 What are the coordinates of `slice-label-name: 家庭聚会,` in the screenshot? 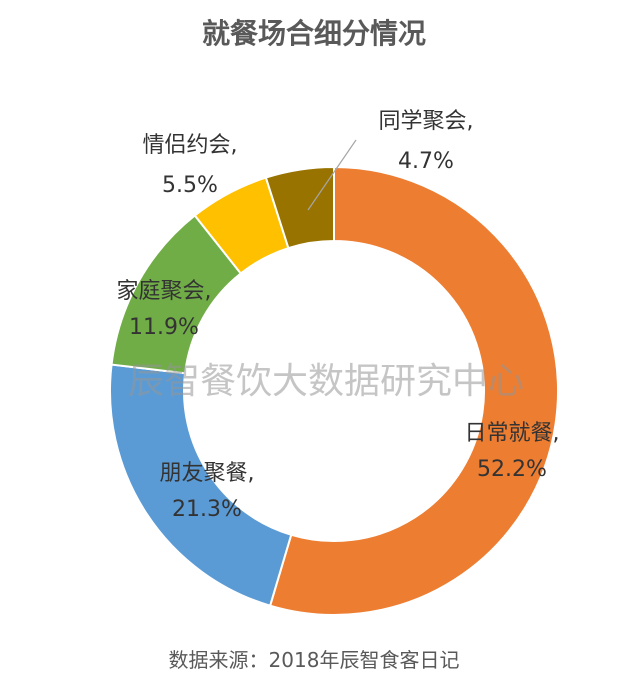 It's located at (164, 291).